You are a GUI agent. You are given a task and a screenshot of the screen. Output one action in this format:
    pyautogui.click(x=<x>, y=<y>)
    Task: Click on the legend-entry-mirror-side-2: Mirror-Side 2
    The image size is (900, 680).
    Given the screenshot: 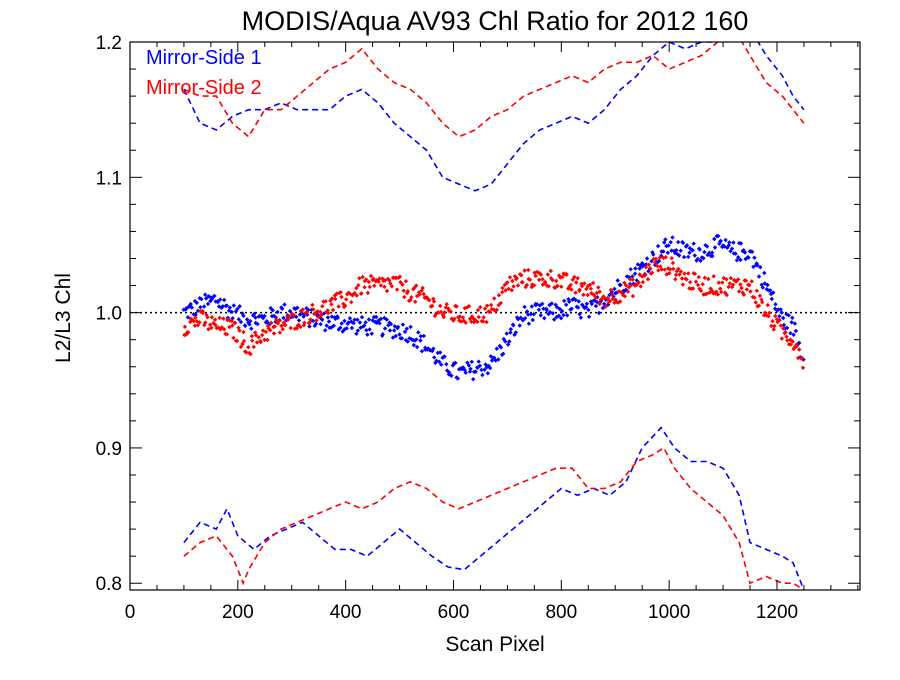 What is the action you would take?
    pyautogui.click(x=204, y=88)
    